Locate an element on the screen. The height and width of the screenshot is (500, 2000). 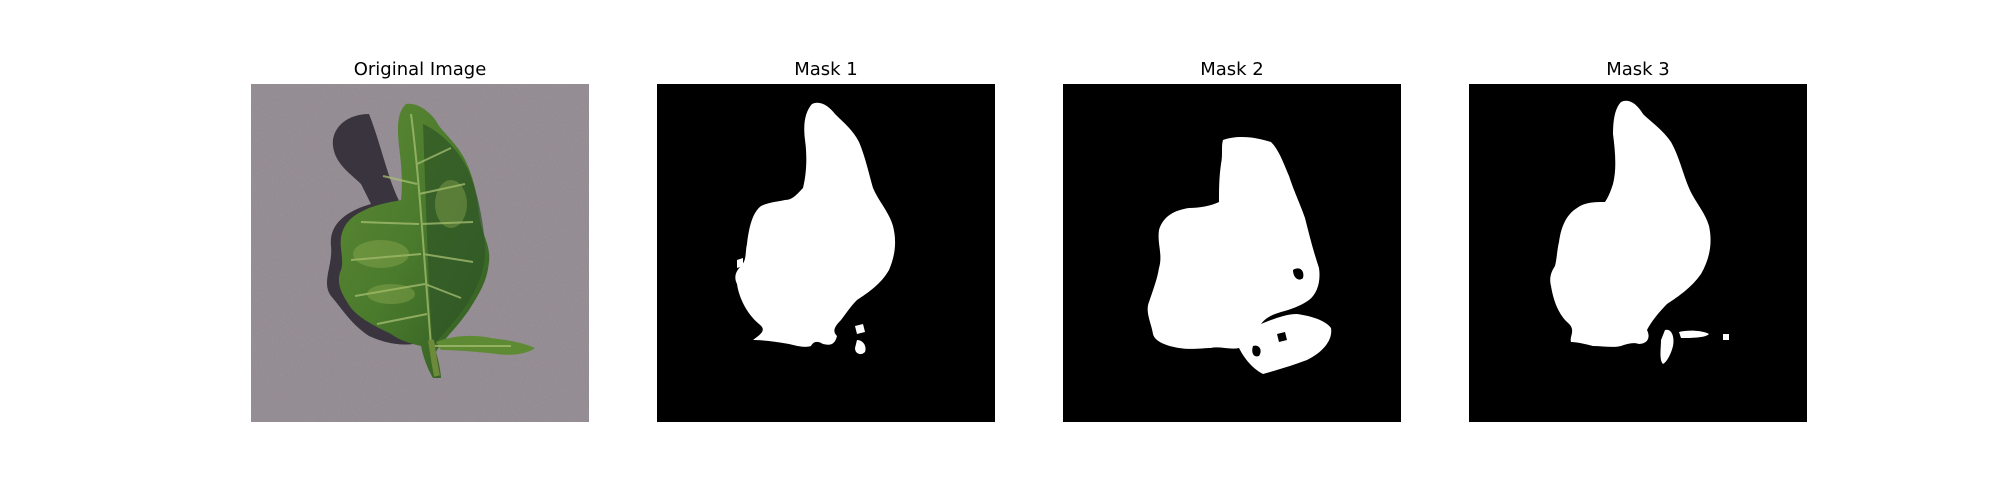
panel-original-image: Original Image is located at coordinates (420, 240).